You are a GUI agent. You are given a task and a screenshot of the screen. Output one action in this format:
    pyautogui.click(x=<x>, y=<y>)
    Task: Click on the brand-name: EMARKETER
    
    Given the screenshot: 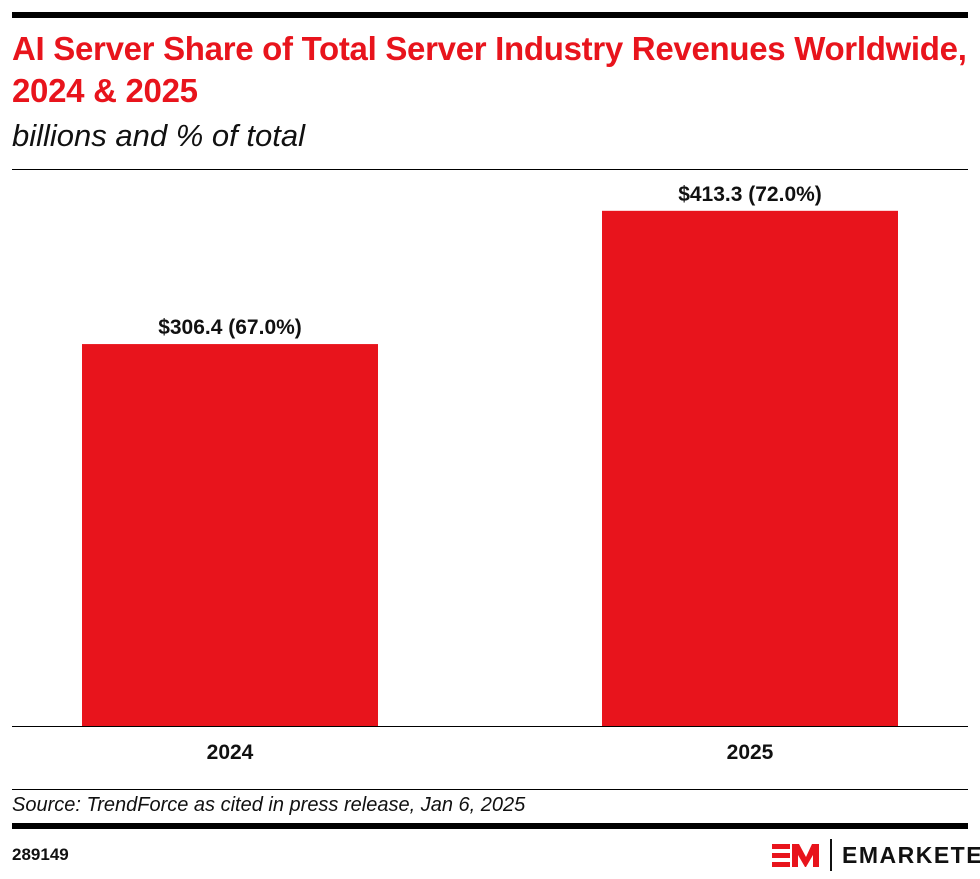 What is the action you would take?
    pyautogui.click(x=911, y=854)
    